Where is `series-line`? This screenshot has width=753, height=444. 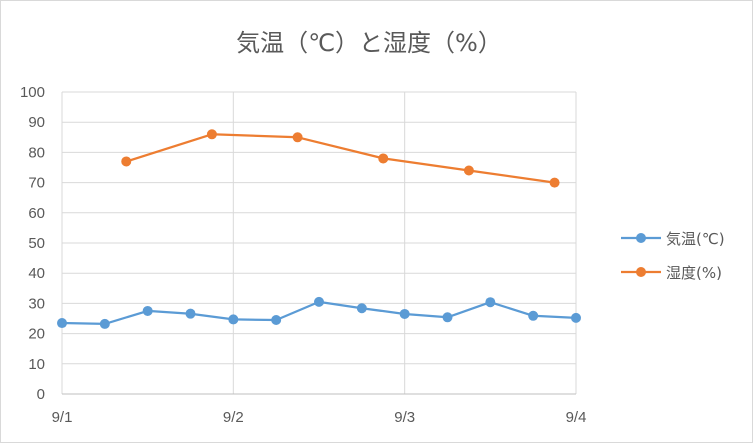 series-line is located at coordinates (340, 158).